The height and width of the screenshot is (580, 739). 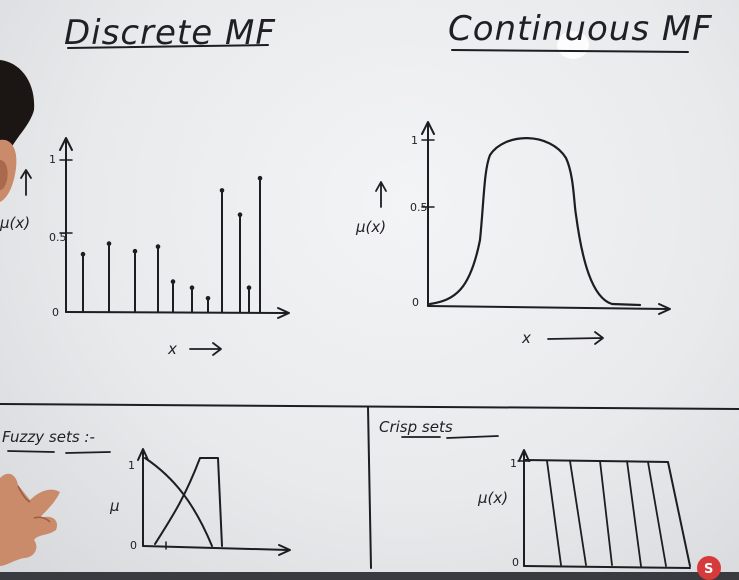 What do you see at coordinates (607, 567) in the screenshot?
I see `crisp-x-axis` at bounding box center [607, 567].